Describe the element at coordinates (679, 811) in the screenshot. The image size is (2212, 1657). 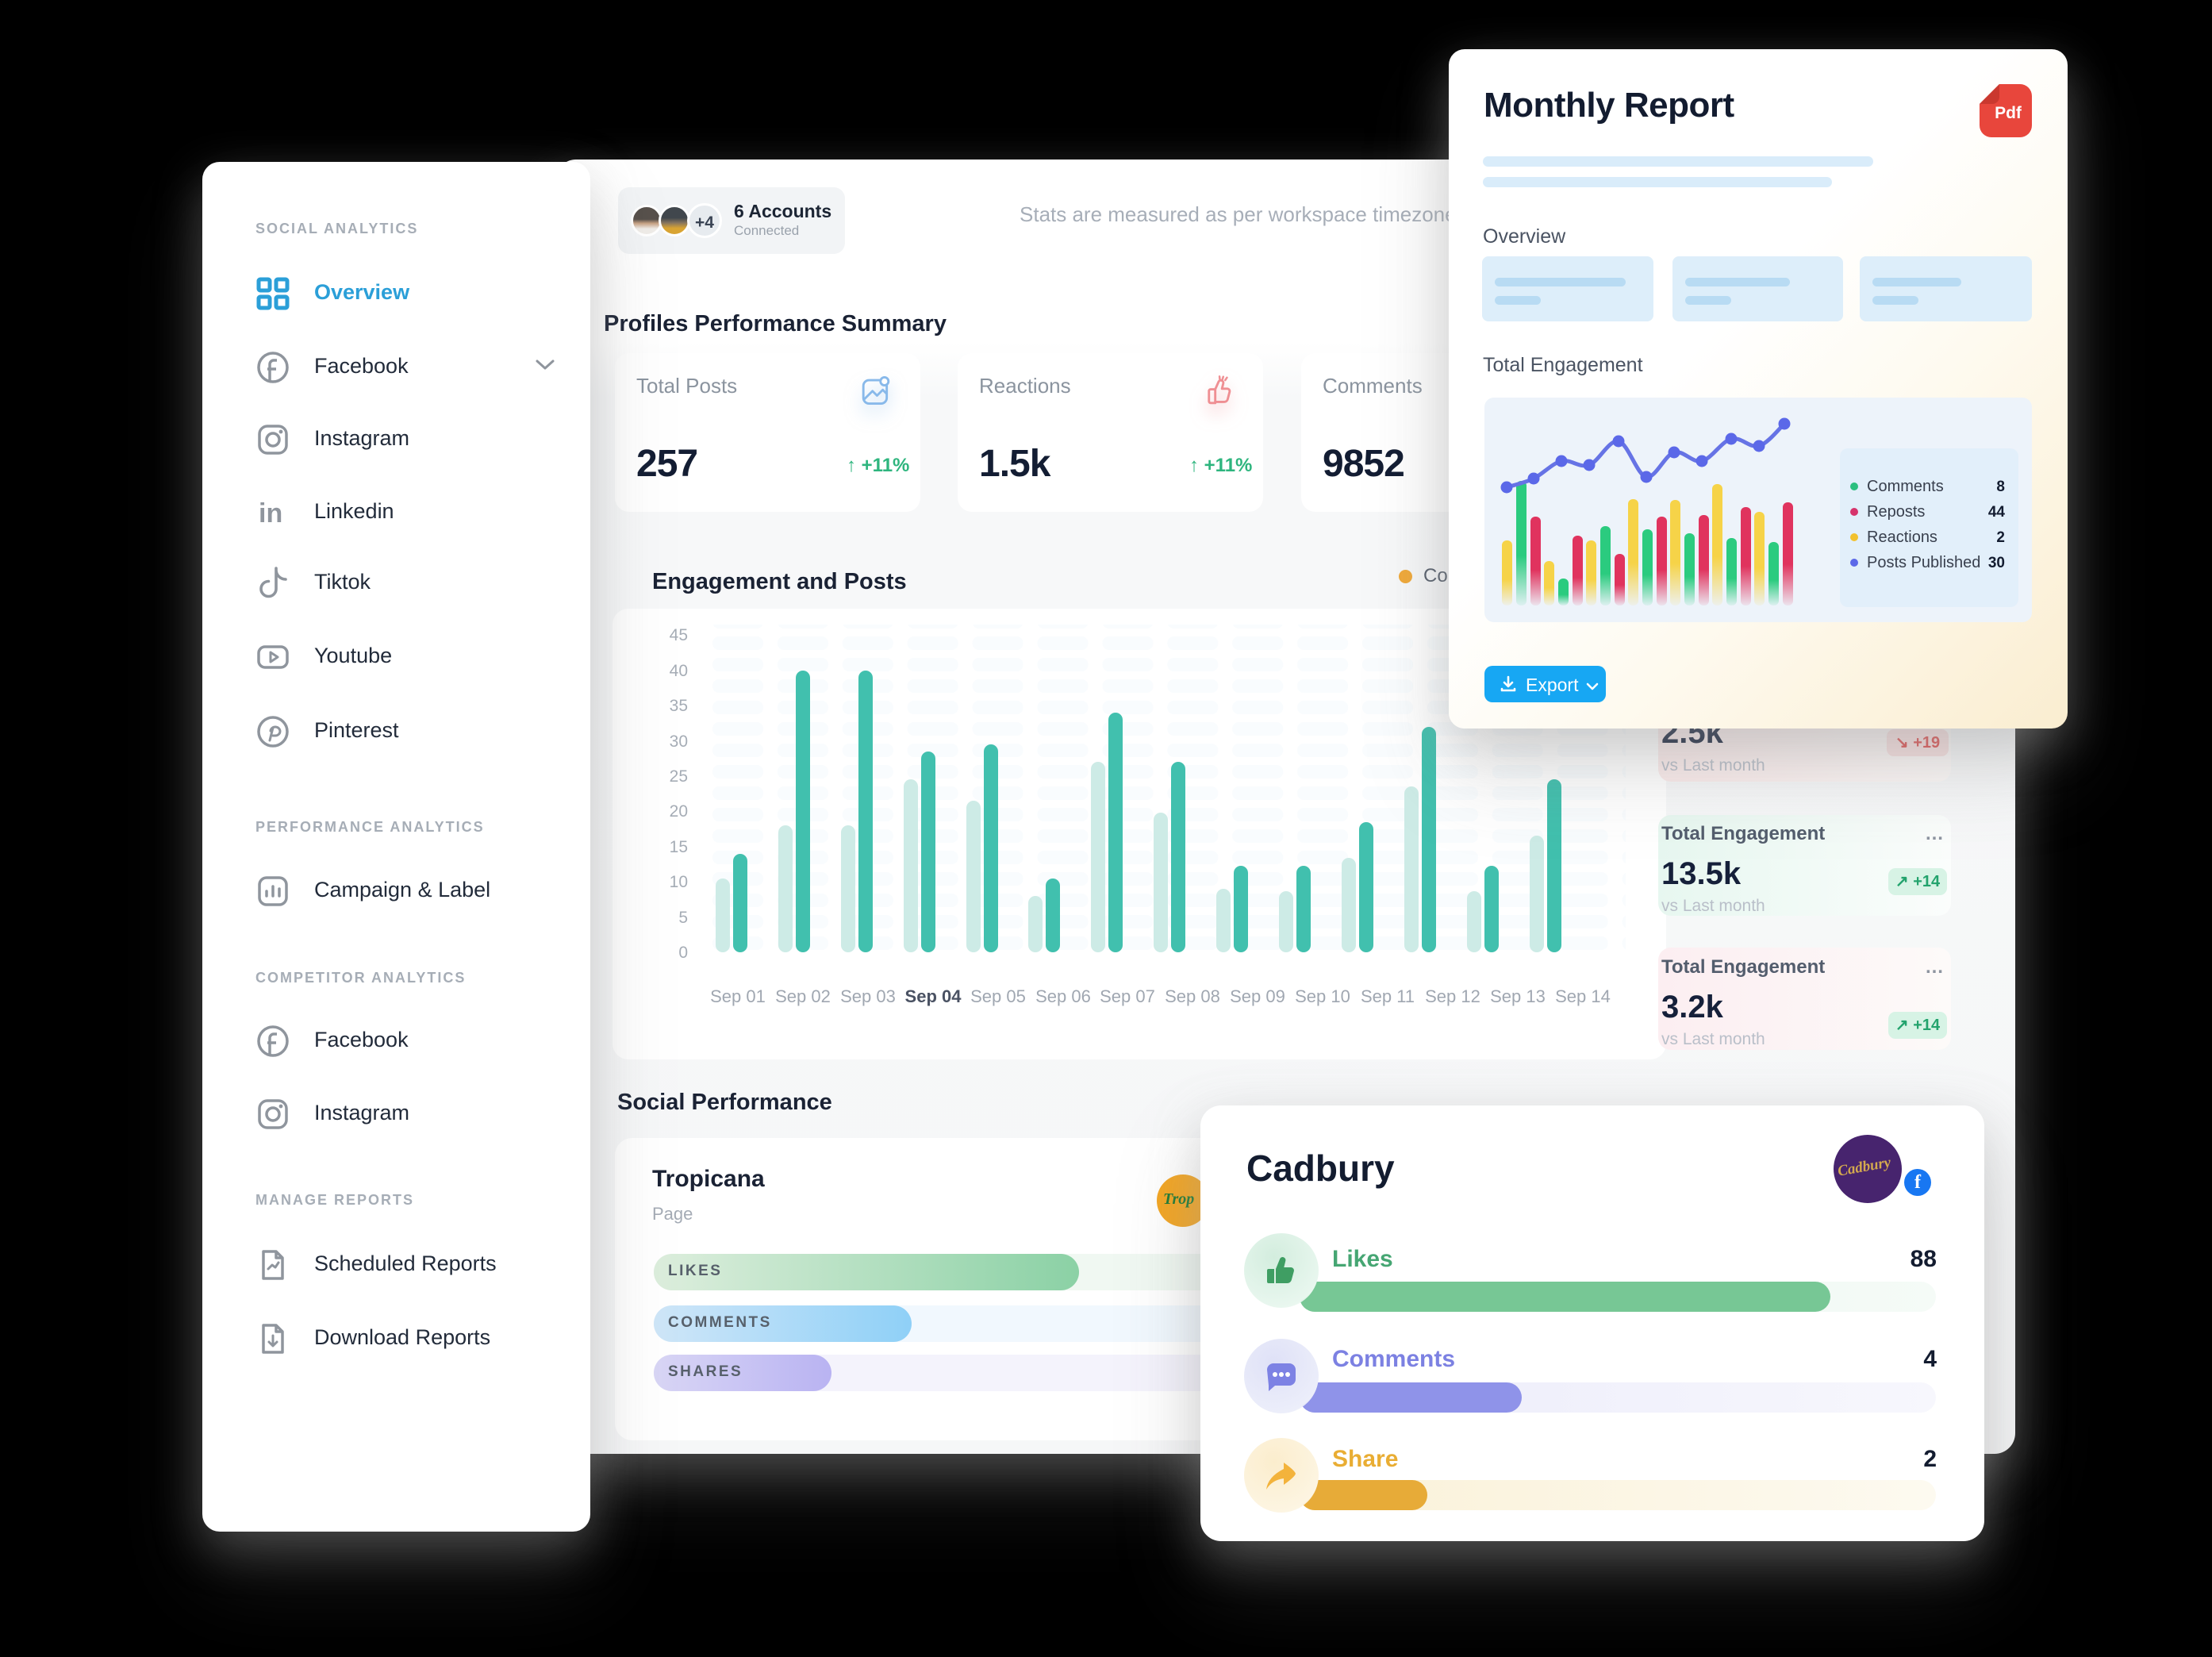
I see `svg-text: 20` at that location.